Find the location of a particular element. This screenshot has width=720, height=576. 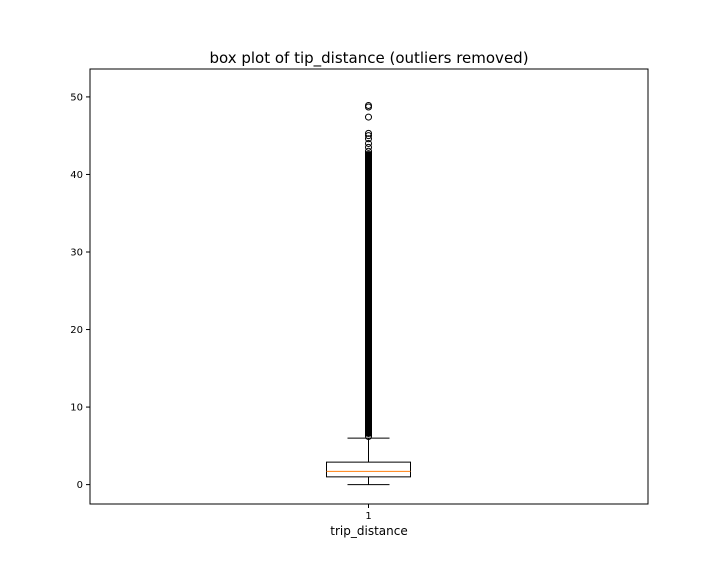

y-tick-label: 0 is located at coordinates (80, 485).